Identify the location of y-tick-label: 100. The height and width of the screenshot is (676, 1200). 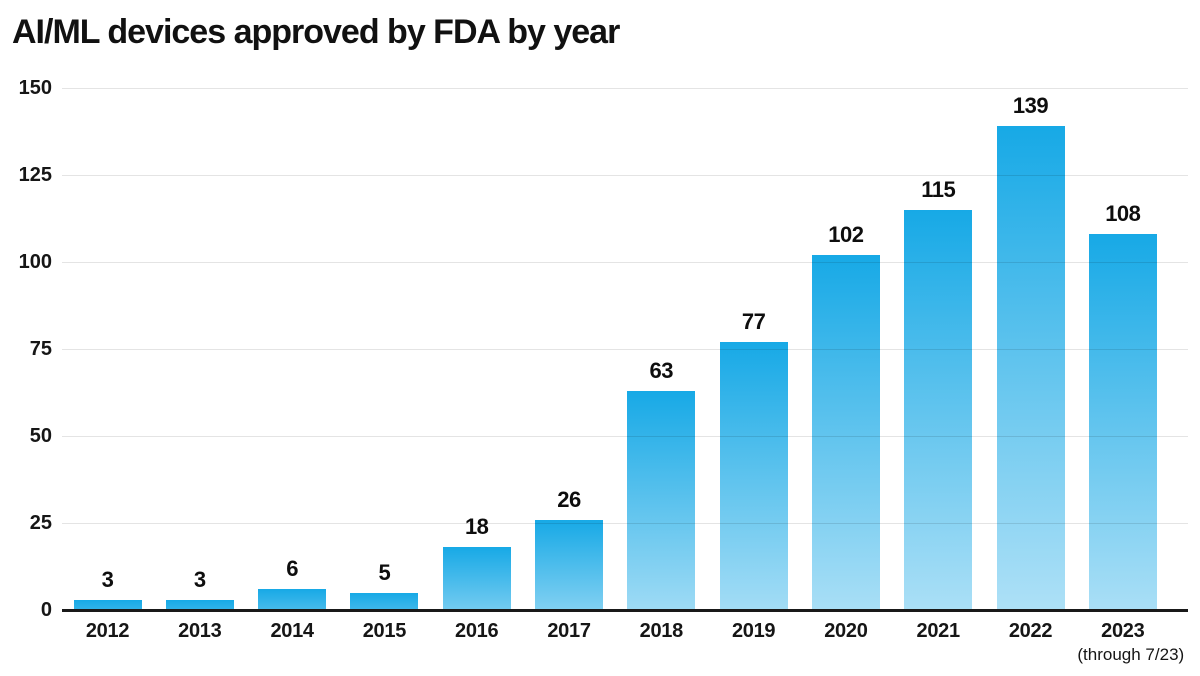
(35, 262).